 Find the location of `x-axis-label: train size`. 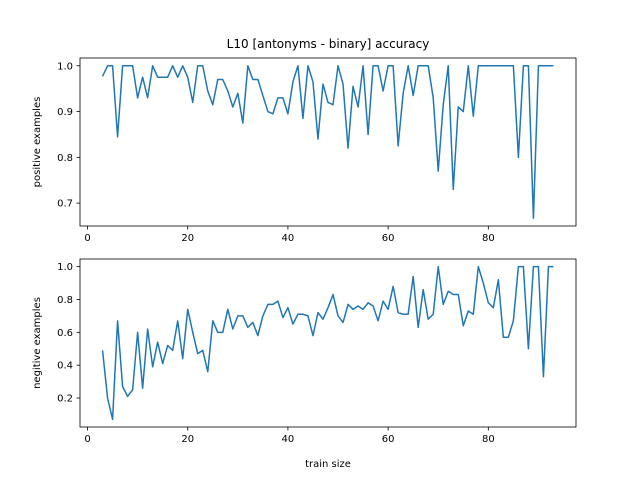

x-axis-label: train size is located at coordinates (328, 464).